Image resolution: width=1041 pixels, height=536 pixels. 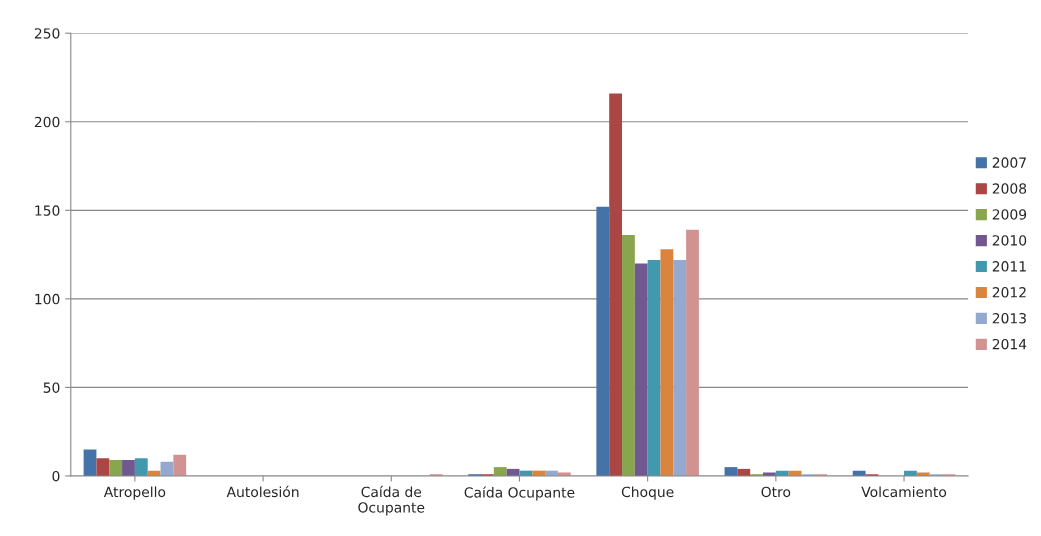 I want to click on x-tick-label: Atropello, so click(x=134, y=493).